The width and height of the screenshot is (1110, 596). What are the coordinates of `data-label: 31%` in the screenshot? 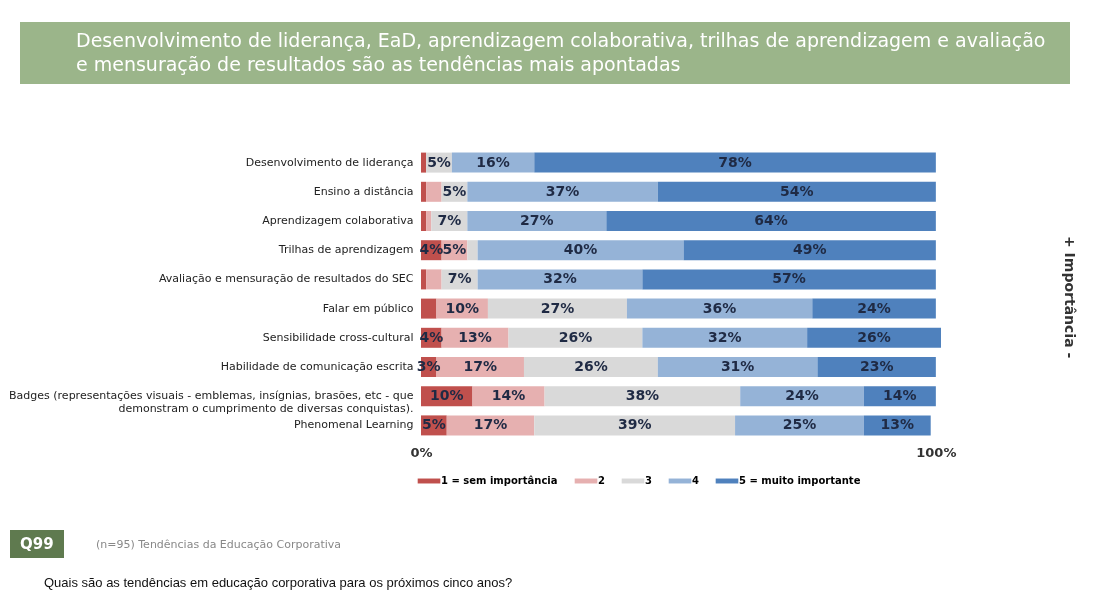 It's located at (737, 366).